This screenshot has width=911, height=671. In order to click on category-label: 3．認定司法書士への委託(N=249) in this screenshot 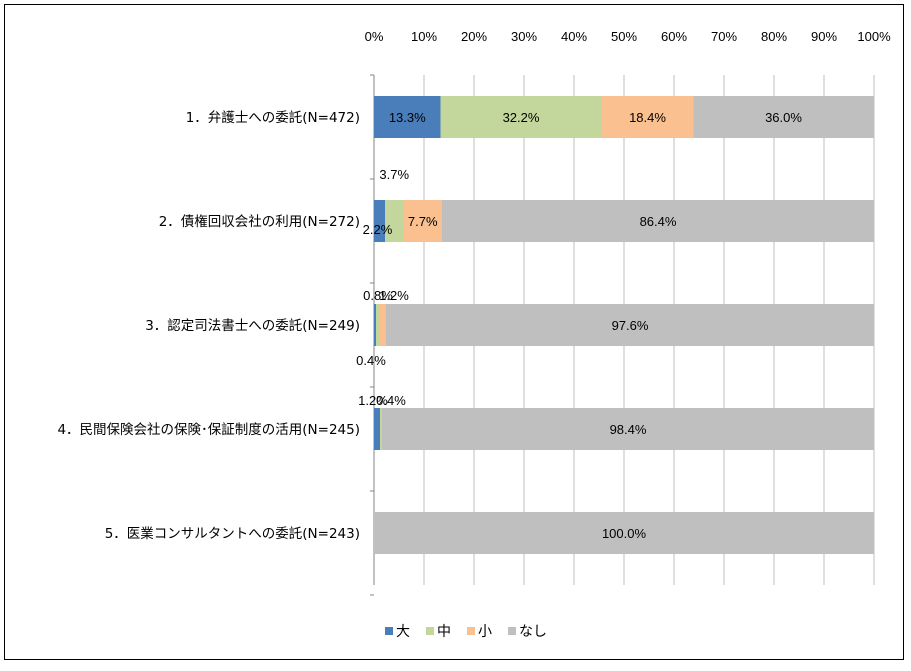, I will do `click(252, 326)`.